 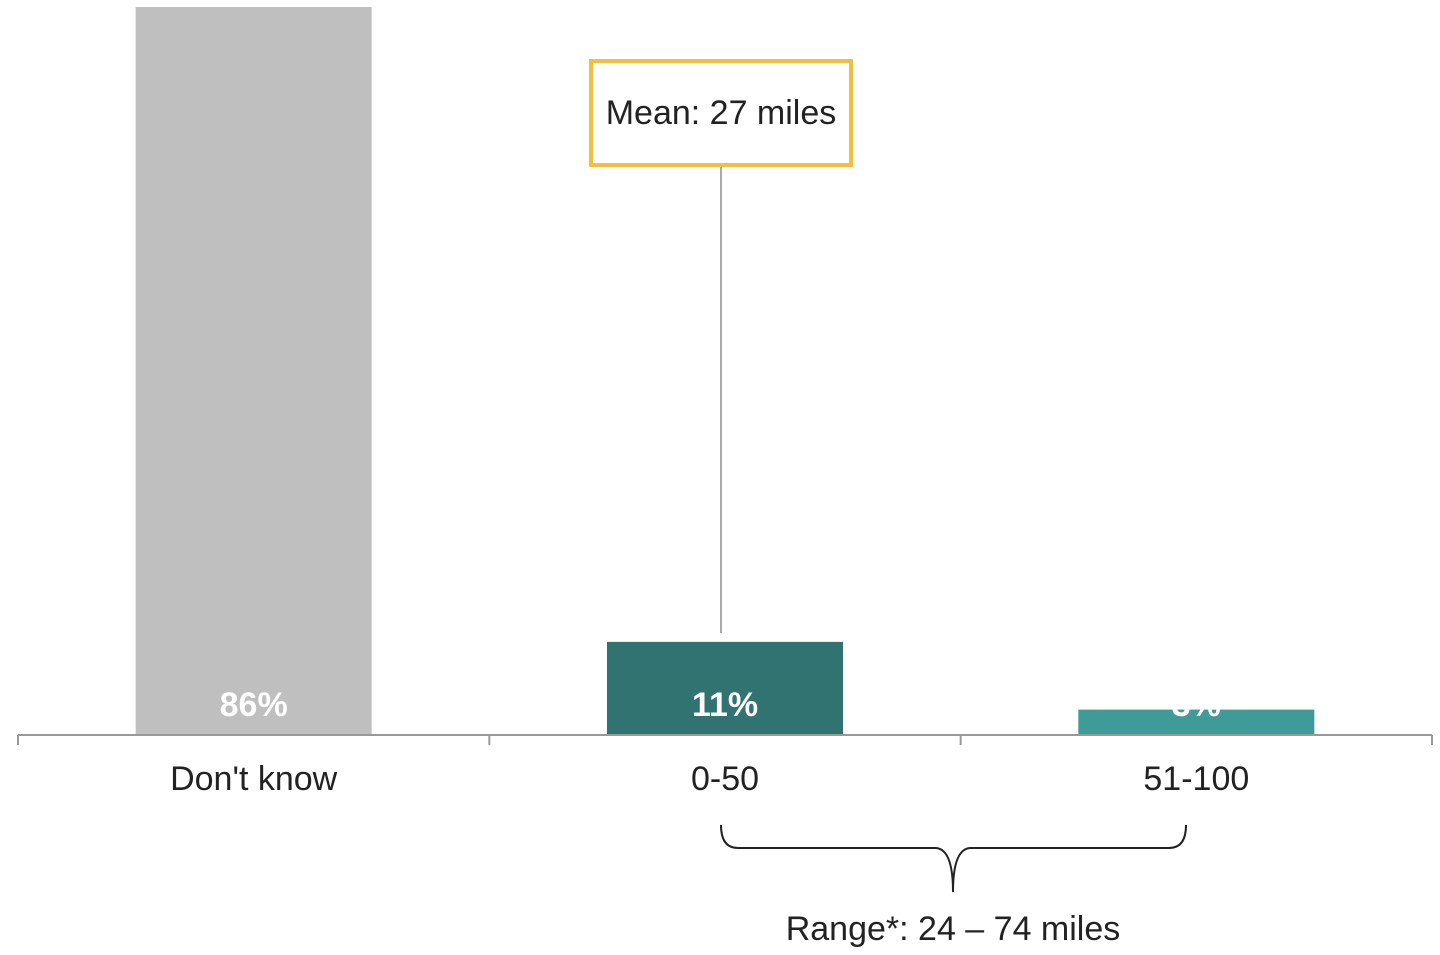 I want to click on x-axis-ticks, so click(x=725, y=740).